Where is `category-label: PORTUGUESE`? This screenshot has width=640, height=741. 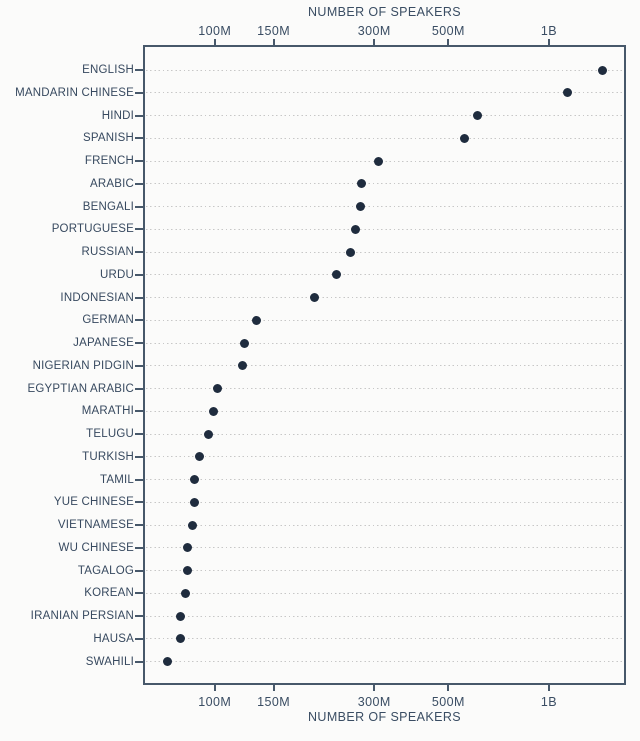
category-label: PORTUGUESE is located at coordinates (92, 229).